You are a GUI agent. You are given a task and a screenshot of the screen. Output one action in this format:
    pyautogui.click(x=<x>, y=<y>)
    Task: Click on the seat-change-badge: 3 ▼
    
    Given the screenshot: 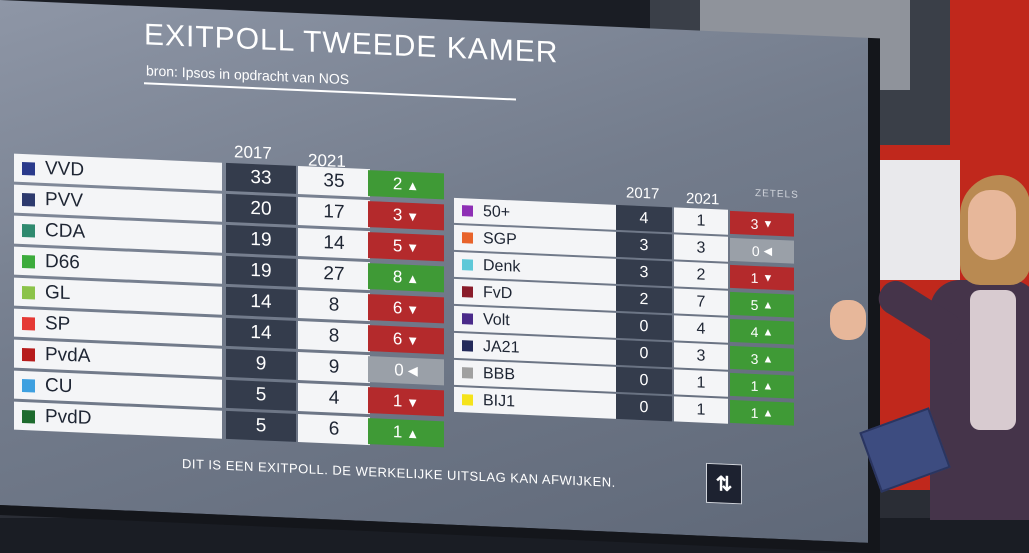 What is the action you would take?
    pyautogui.click(x=406, y=216)
    